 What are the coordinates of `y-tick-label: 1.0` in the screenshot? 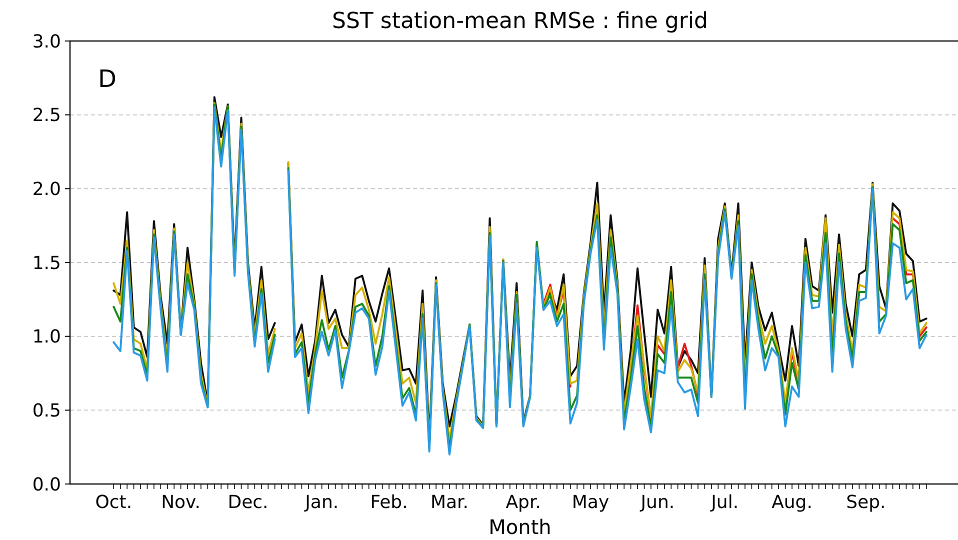 It's located at (46, 337).